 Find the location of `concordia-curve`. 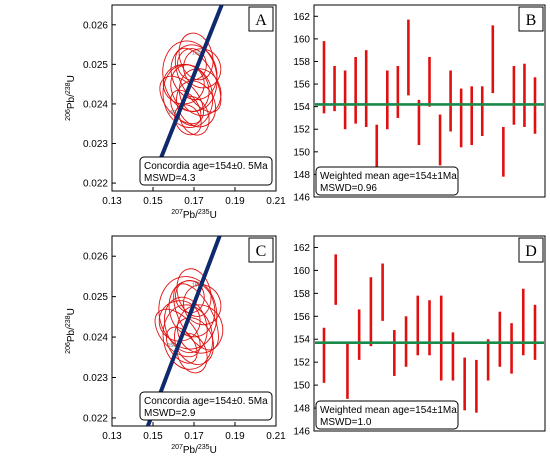

concordia-curve is located at coordinates (186, 93).